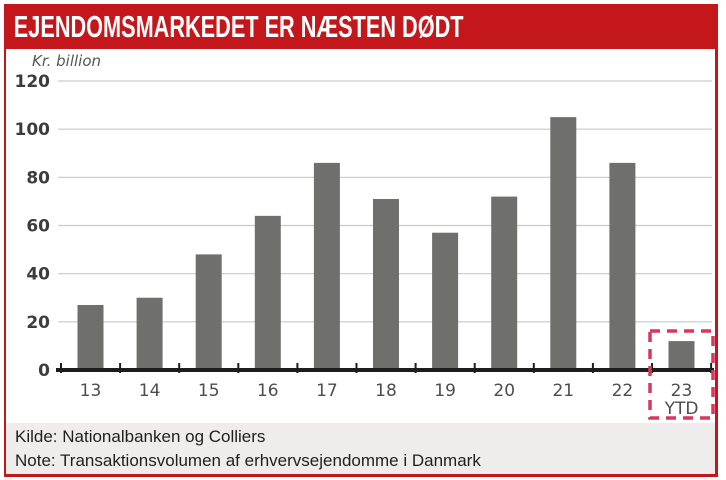  I want to click on y-tick-label: 60, so click(38, 227).